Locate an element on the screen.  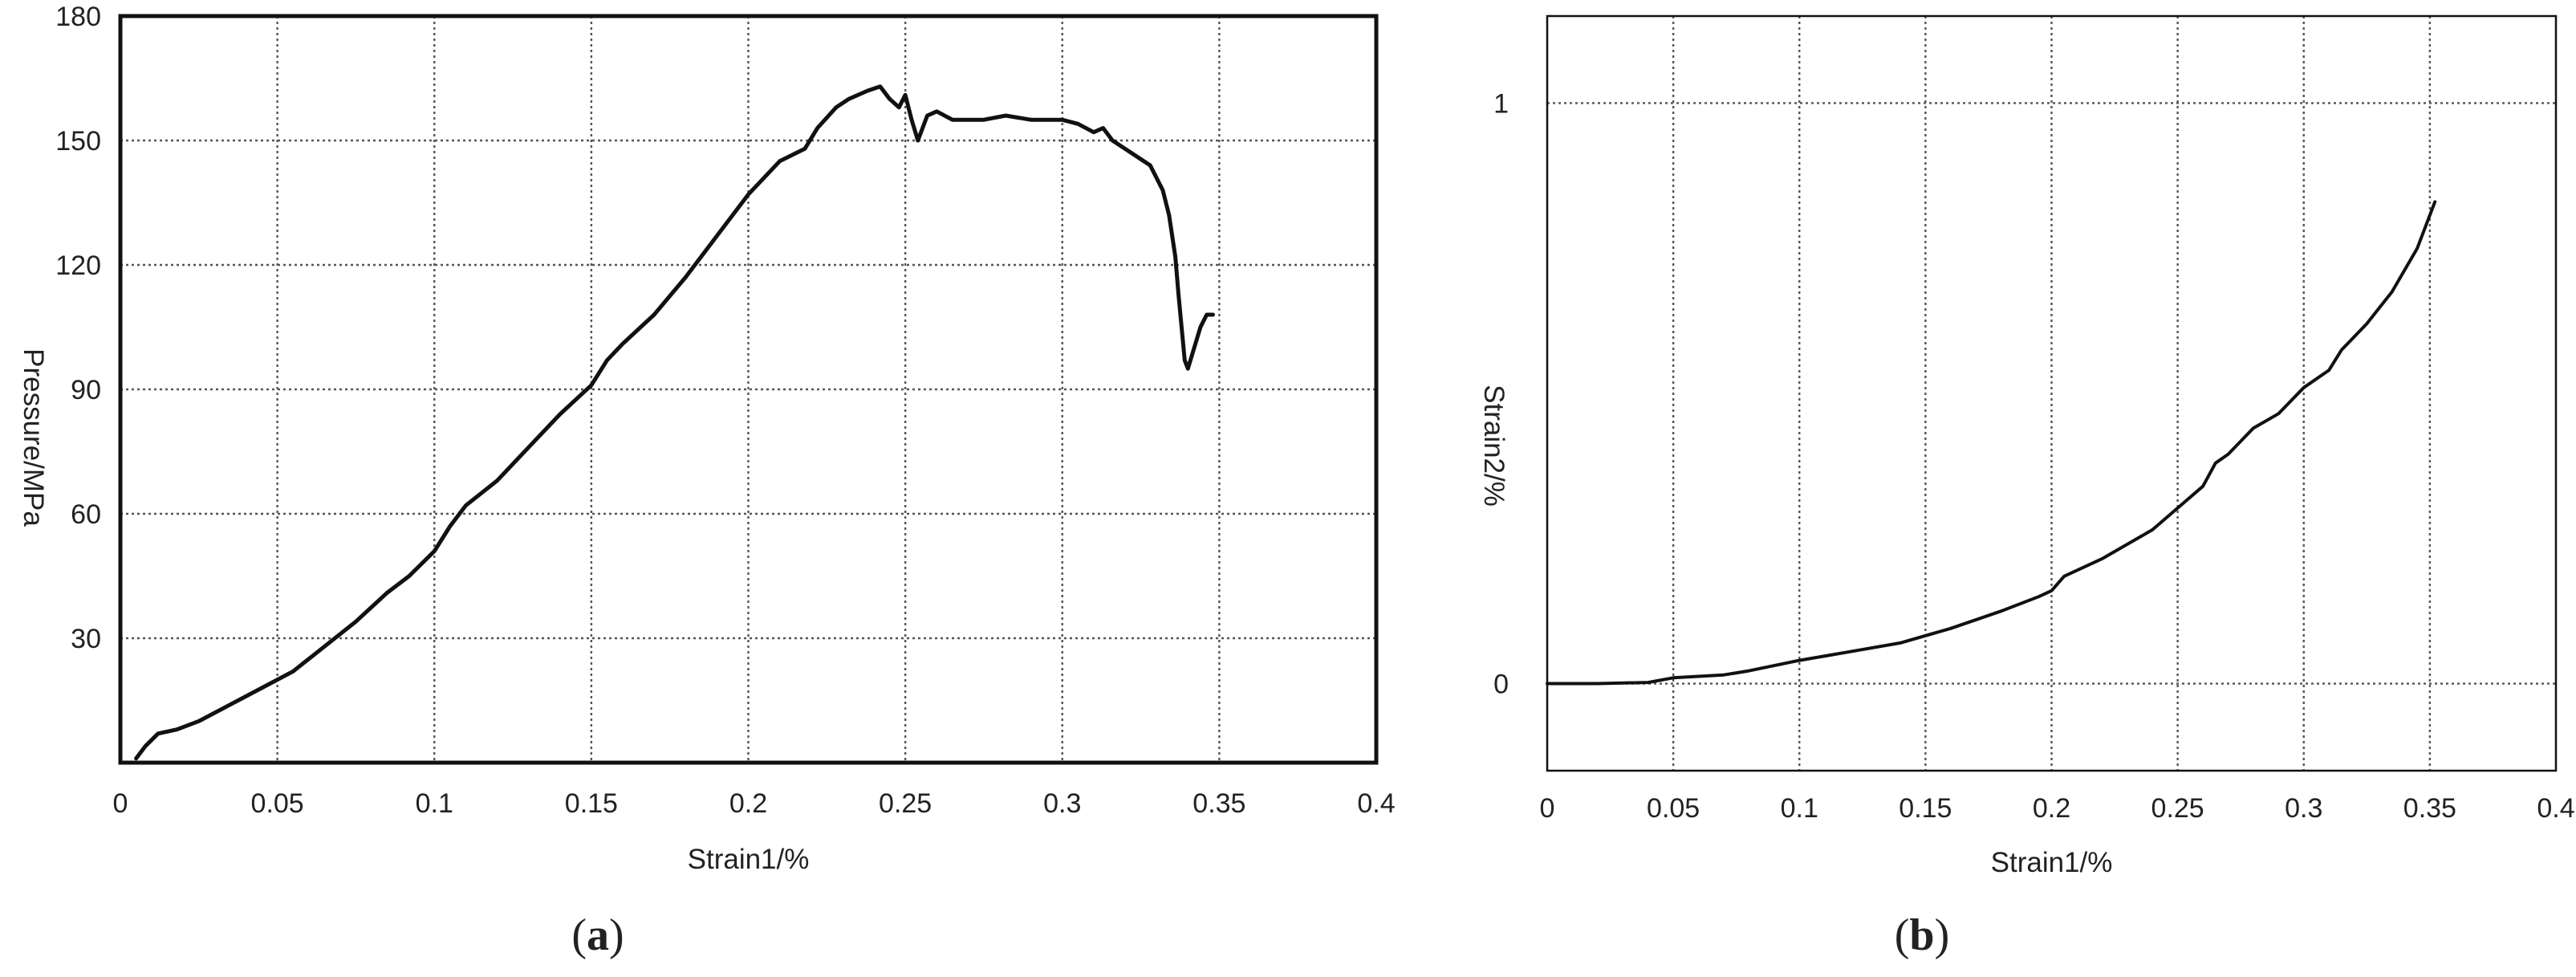
y-tick-label: 120 is located at coordinates (78, 265).